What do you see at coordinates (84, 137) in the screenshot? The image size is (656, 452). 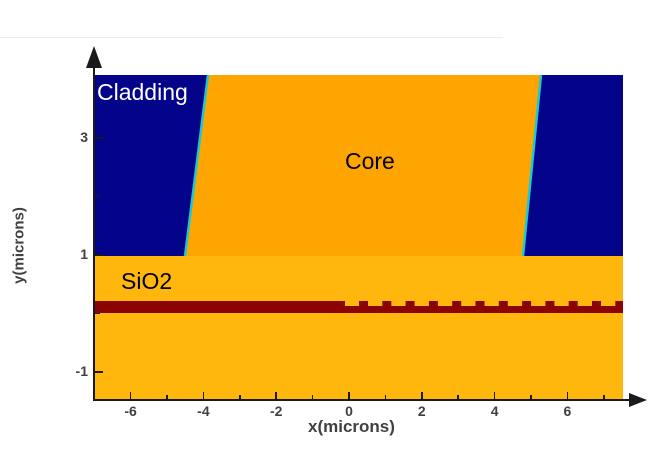 I see `y-tick-label: 3` at bounding box center [84, 137].